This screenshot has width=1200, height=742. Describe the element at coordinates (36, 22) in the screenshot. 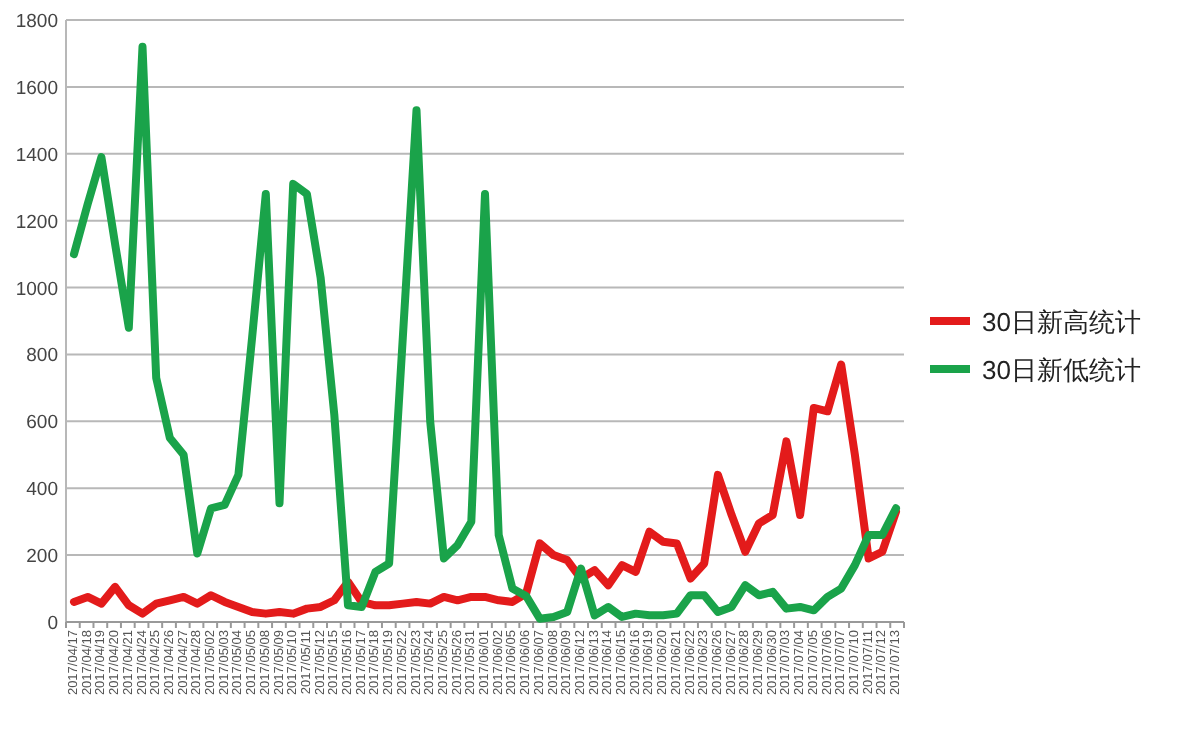

I see `y-tick-label: 1800` at that location.